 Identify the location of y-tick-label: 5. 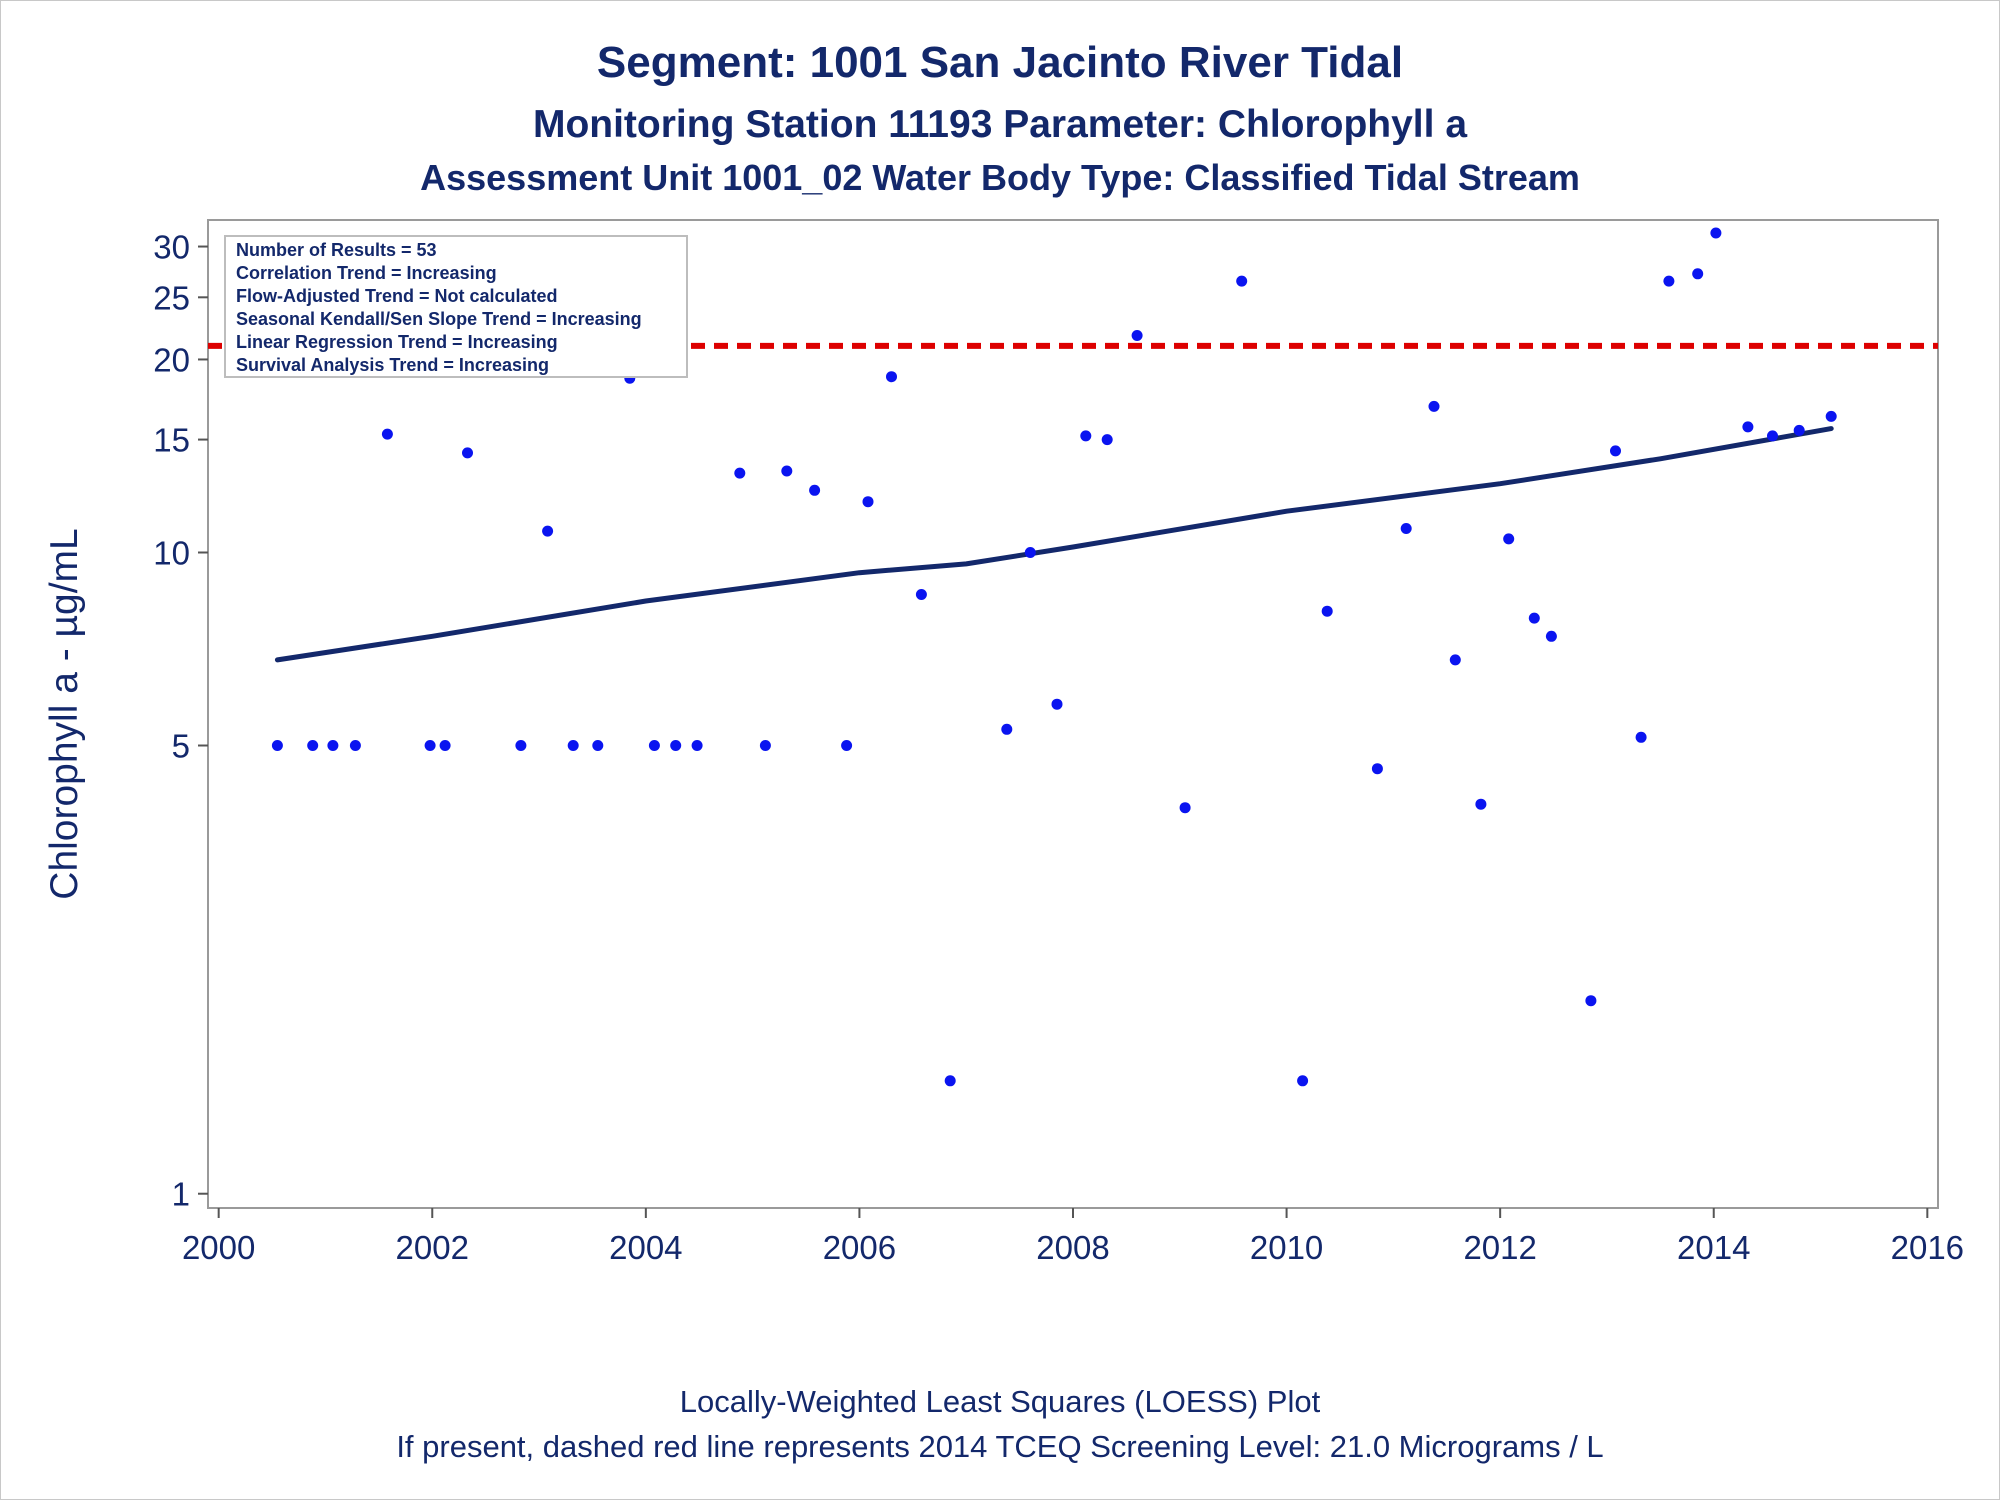
(181, 746).